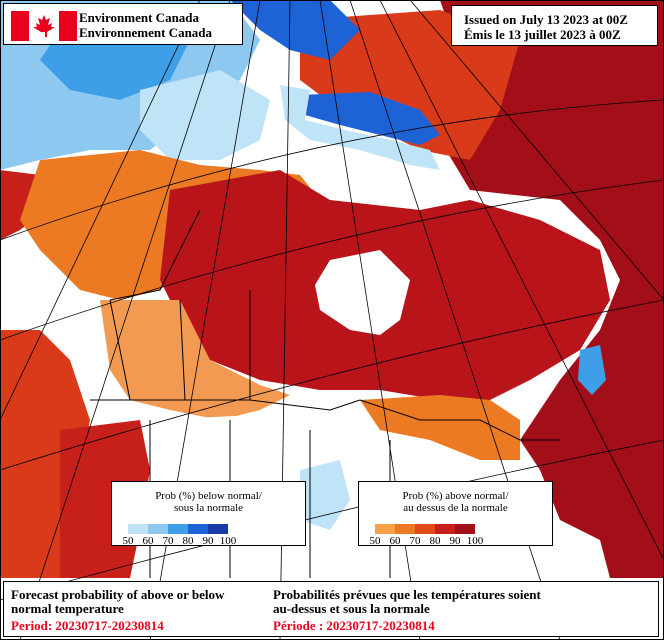 The width and height of the screenshot is (664, 640). Describe the element at coordinates (455, 541) in the screenshot. I see `legend-above-tick: 90` at that location.